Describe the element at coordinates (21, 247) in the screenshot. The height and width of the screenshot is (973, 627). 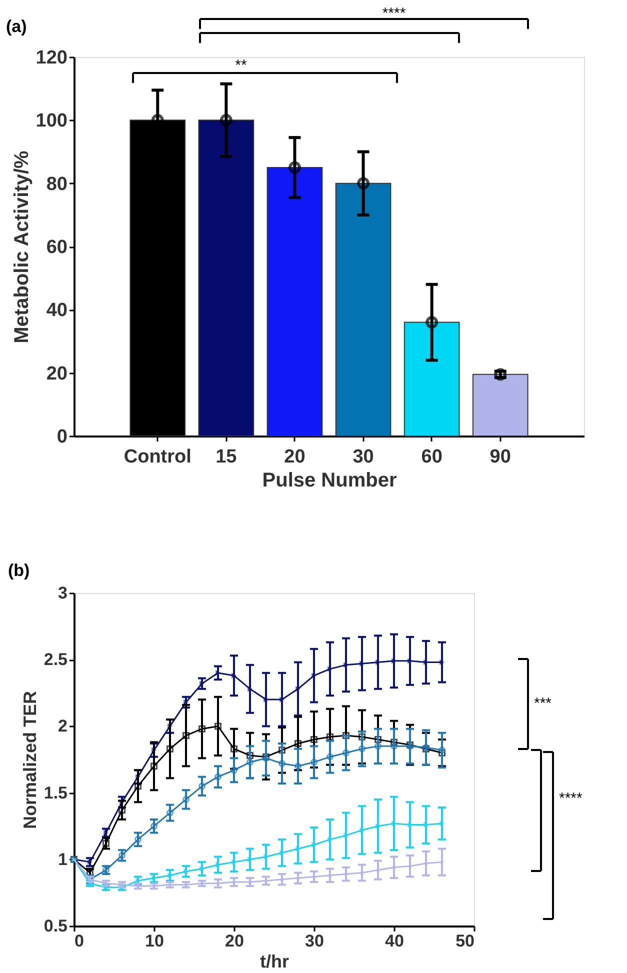
I see `y-axis-title: Metabolic Activity/%` at that location.